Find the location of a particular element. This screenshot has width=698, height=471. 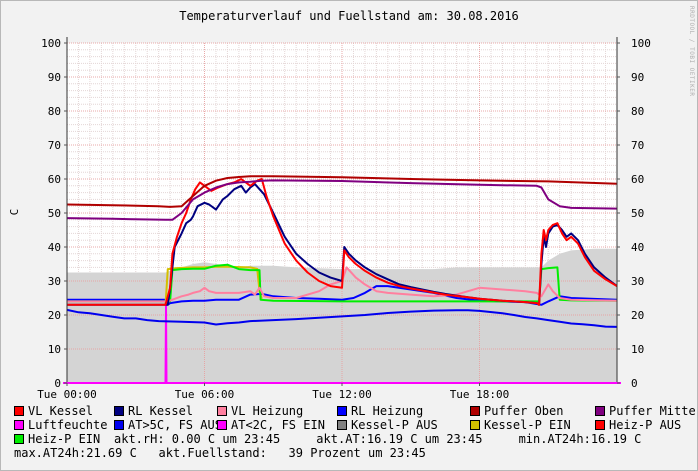

x-tick-label: Tue 18:00 is located at coordinates (480, 394).